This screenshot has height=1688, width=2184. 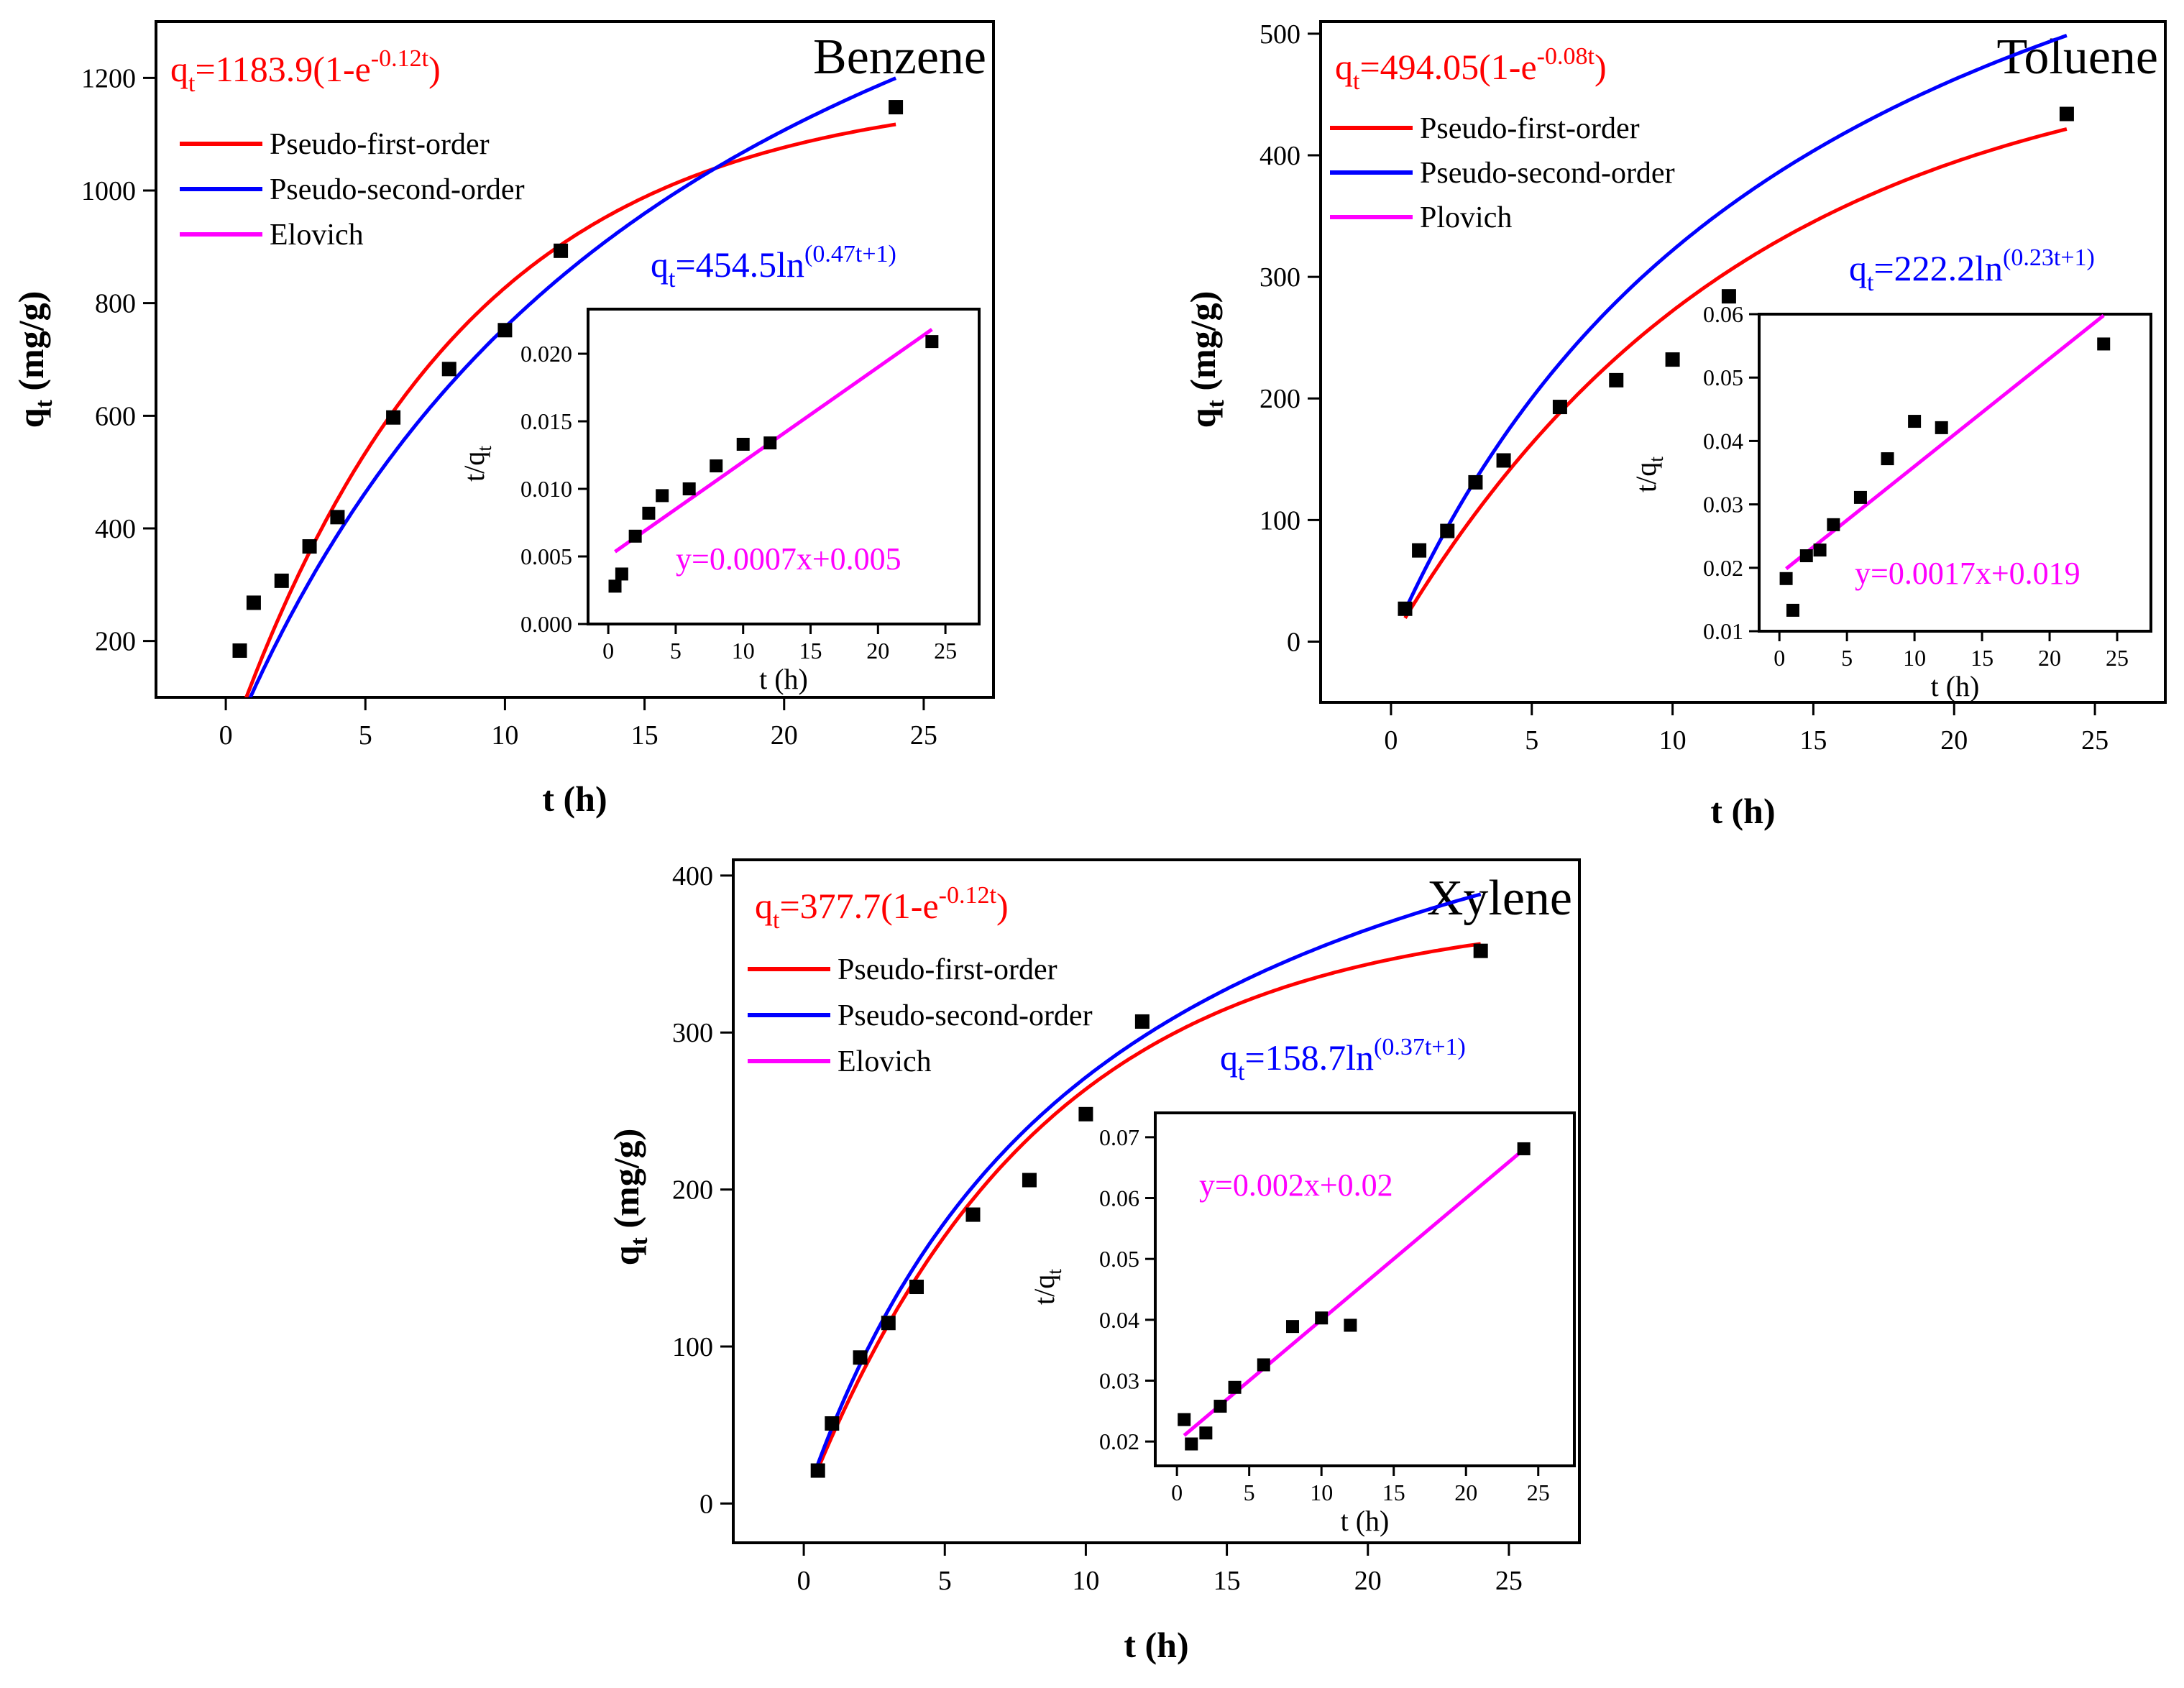 What do you see at coordinates (1280, 521) in the screenshot?
I see `y-tick-label: 100` at bounding box center [1280, 521].